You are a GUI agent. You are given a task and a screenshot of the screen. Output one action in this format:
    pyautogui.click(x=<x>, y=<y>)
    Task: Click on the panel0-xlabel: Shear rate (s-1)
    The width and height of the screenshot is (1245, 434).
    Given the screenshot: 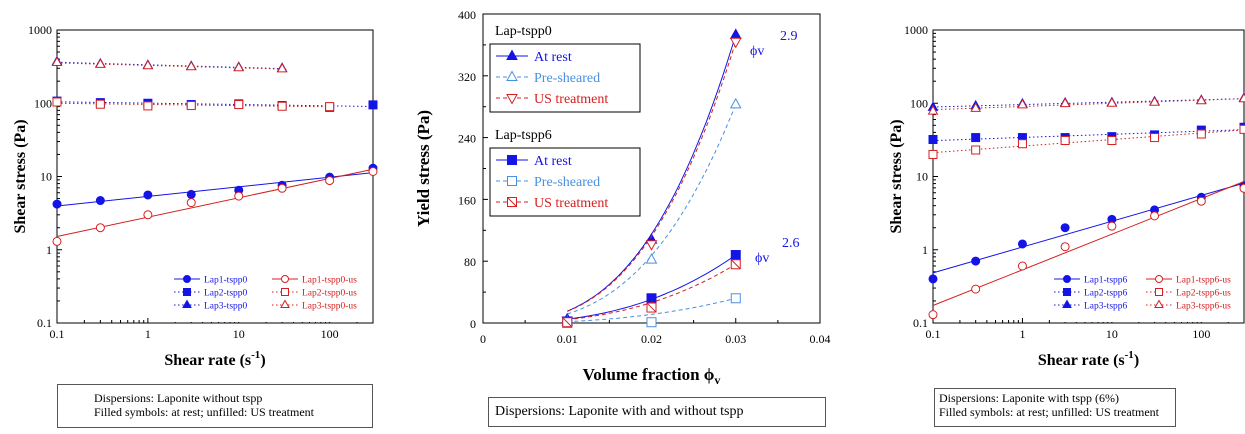 What is the action you would take?
    pyautogui.click(x=214, y=359)
    